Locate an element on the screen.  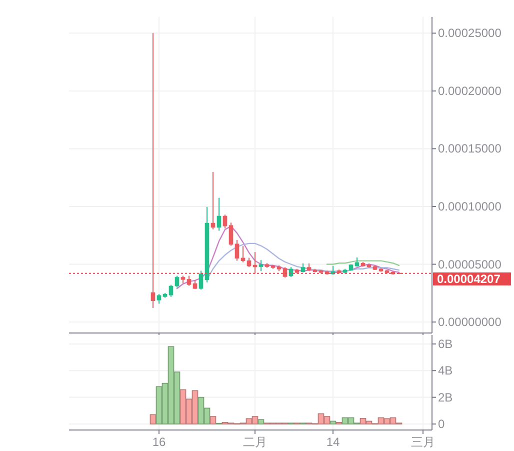
y-tick-label: 0.00010000 is located at coordinates (470, 206).